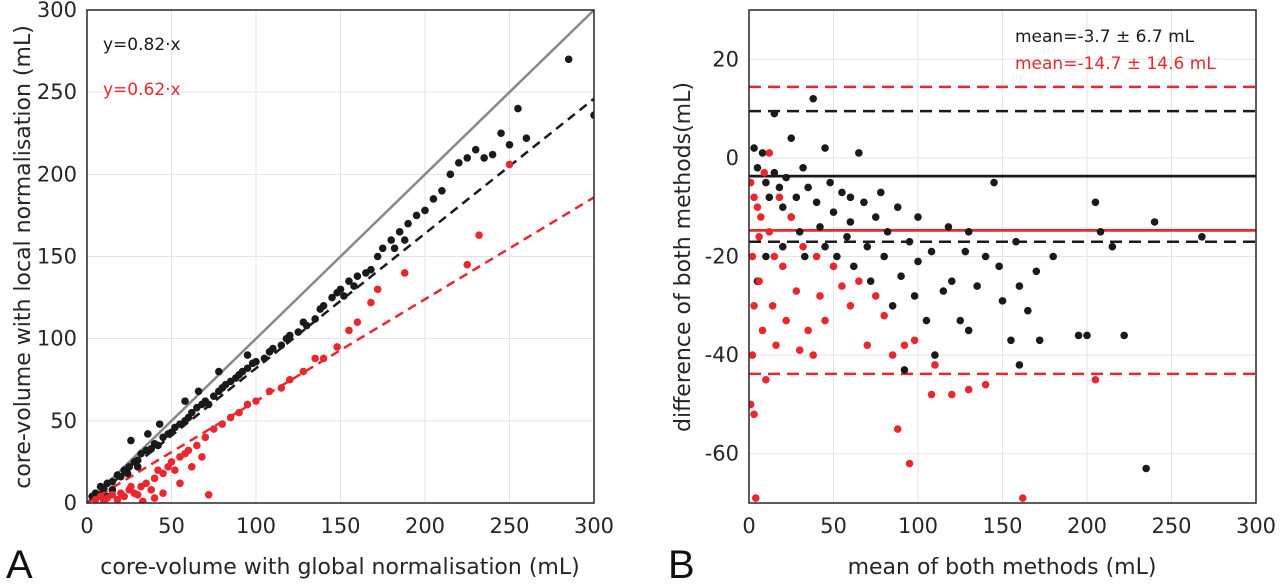  I want to click on panel-a-x-tick-label: 250, so click(509, 526).